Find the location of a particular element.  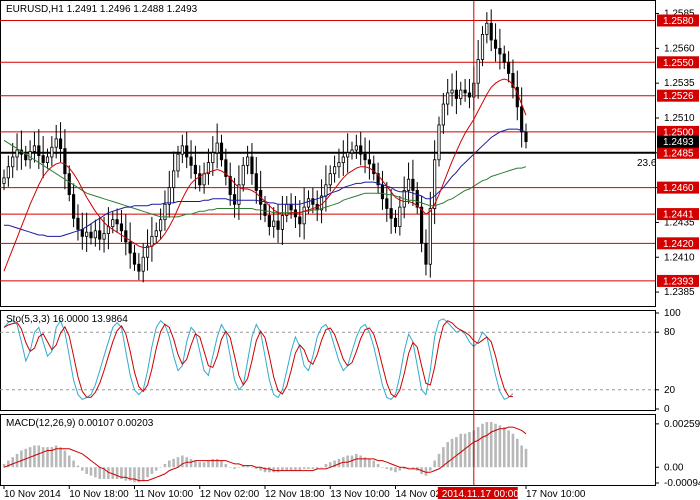

sto-tick-label: 0 is located at coordinates (667, 409).